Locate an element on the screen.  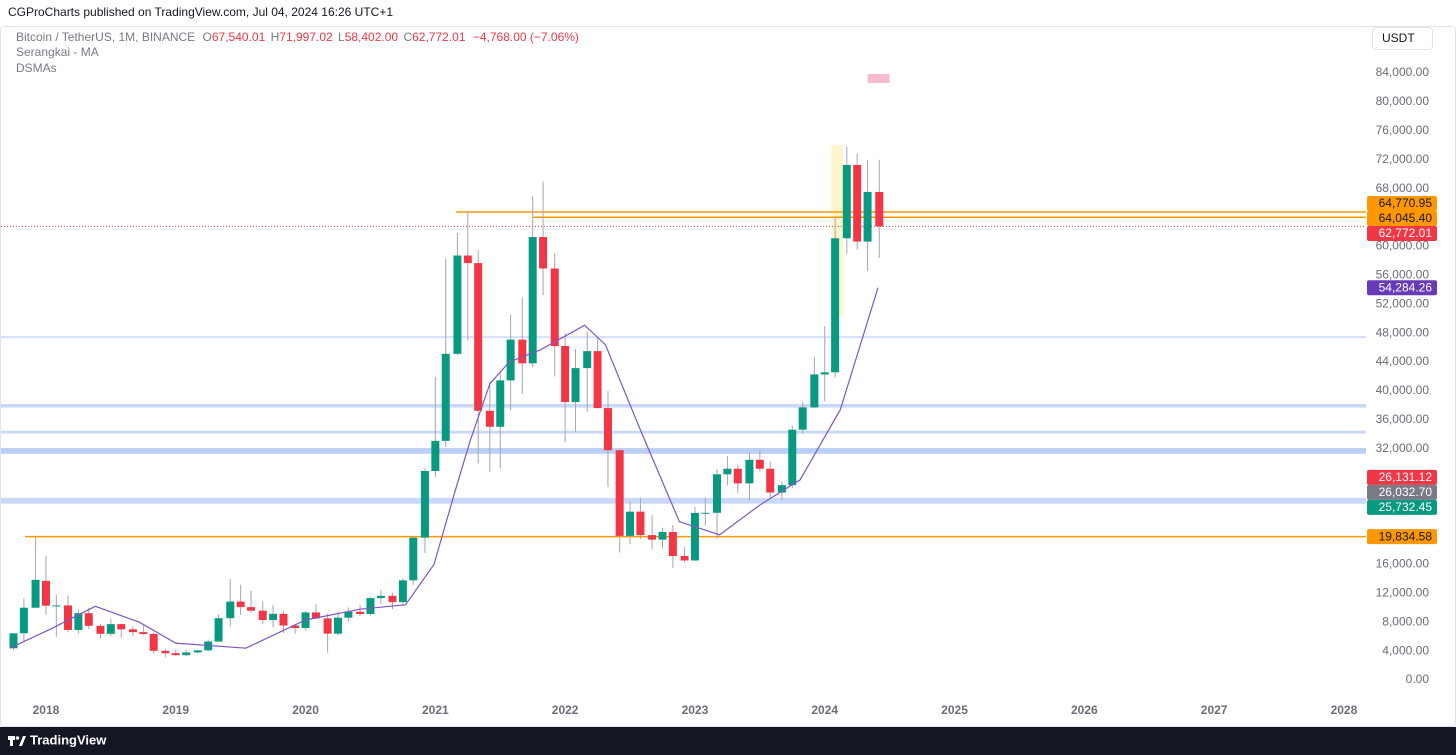
currency-button is located at coordinates (1402, 38).